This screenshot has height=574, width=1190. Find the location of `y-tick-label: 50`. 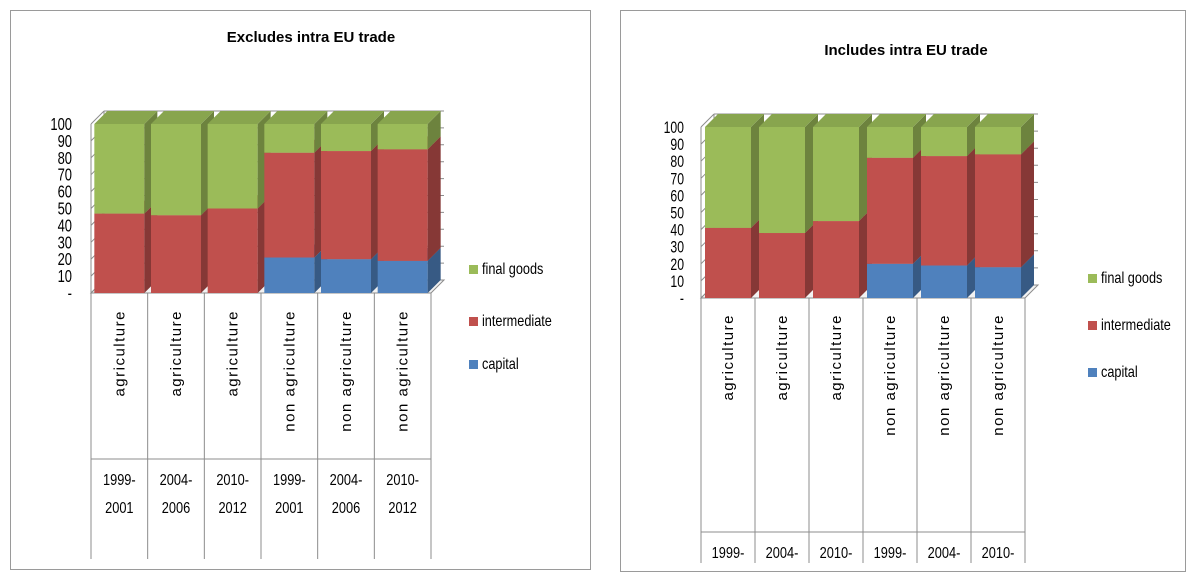

y-tick-label: 50 is located at coordinates (677, 214).